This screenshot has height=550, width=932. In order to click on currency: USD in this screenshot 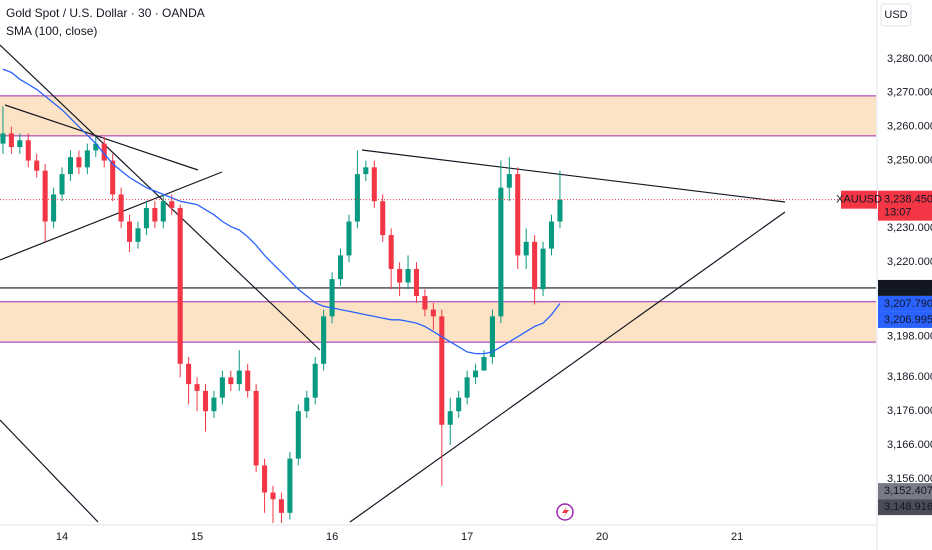, I will do `click(895, 15)`.